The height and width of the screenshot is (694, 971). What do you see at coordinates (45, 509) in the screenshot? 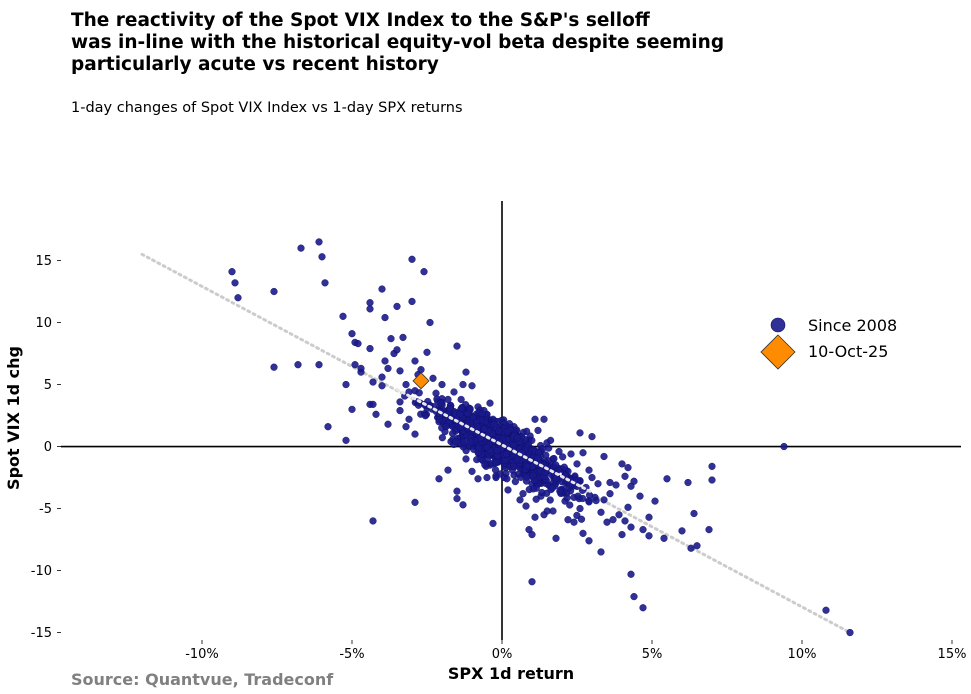
I see `y-tick-label: -5` at bounding box center [45, 509].